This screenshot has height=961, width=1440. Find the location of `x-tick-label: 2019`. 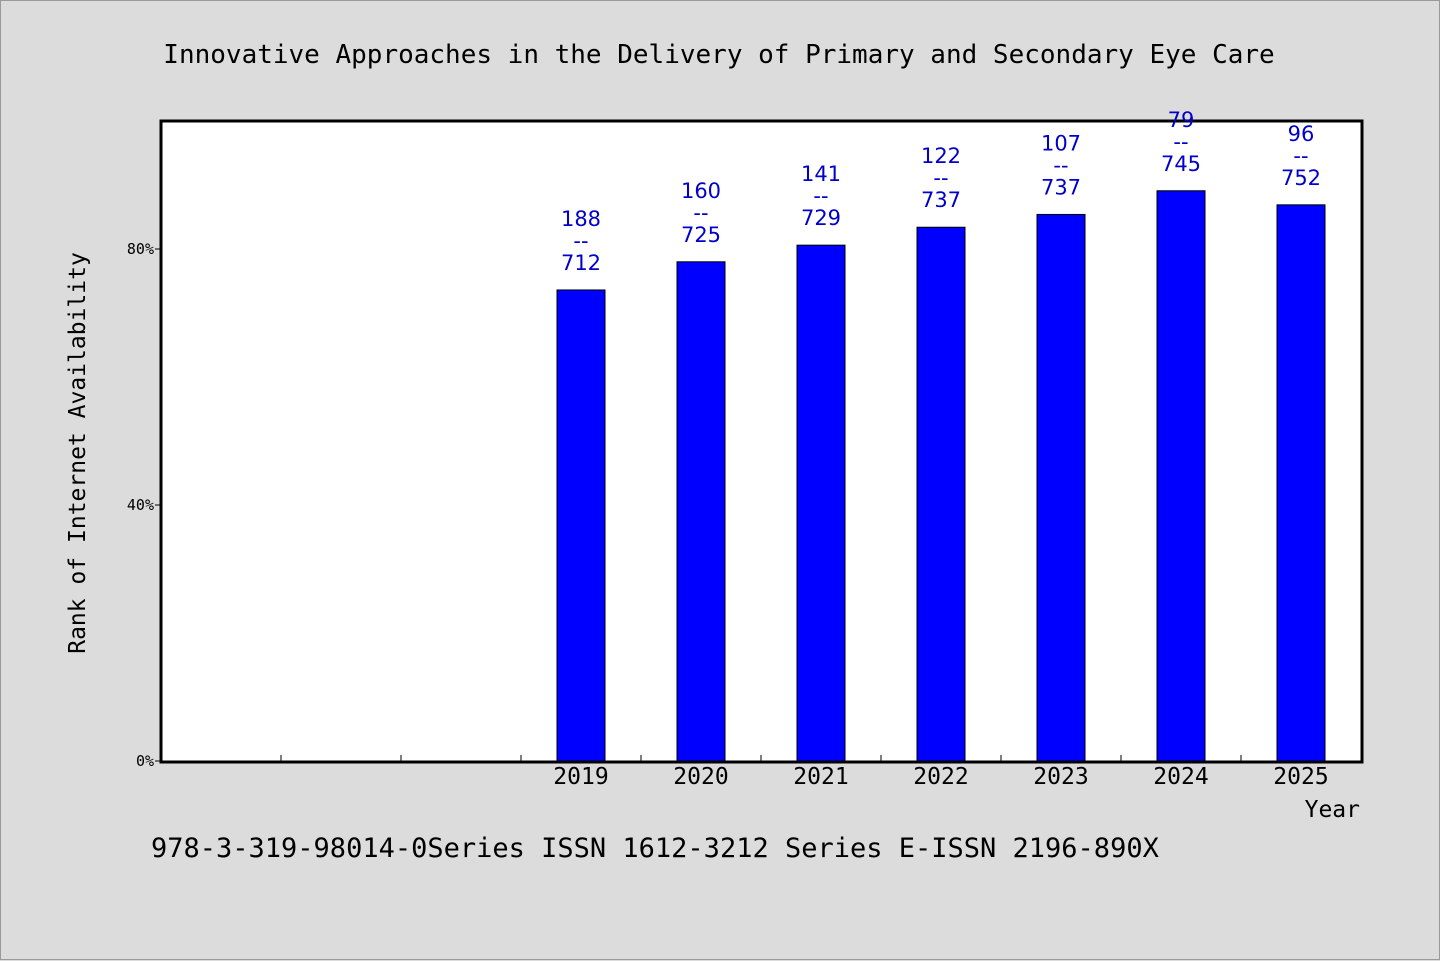

x-tick-label: 2019 is located at coordinates (580, 777).